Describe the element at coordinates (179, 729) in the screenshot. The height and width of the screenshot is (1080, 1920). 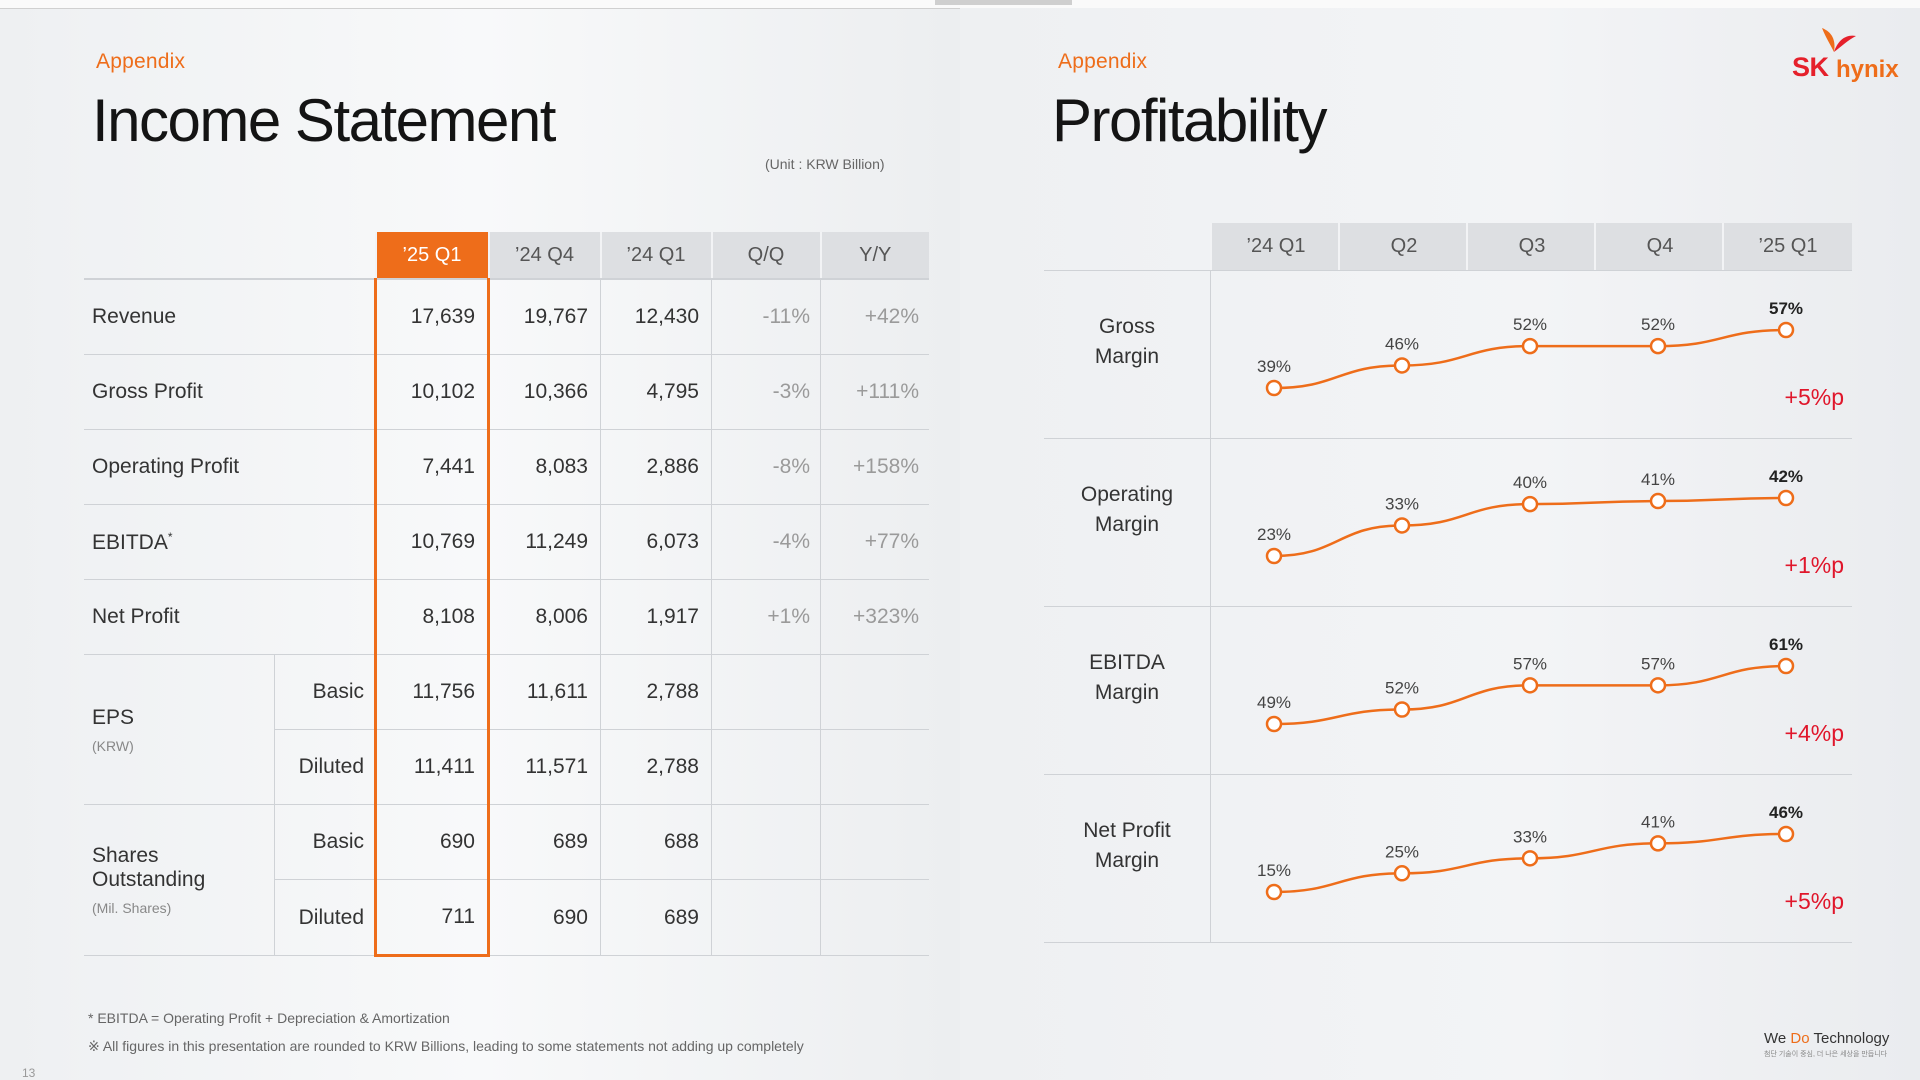
I see `row-label-eps: EPS (KRW)` at that location.